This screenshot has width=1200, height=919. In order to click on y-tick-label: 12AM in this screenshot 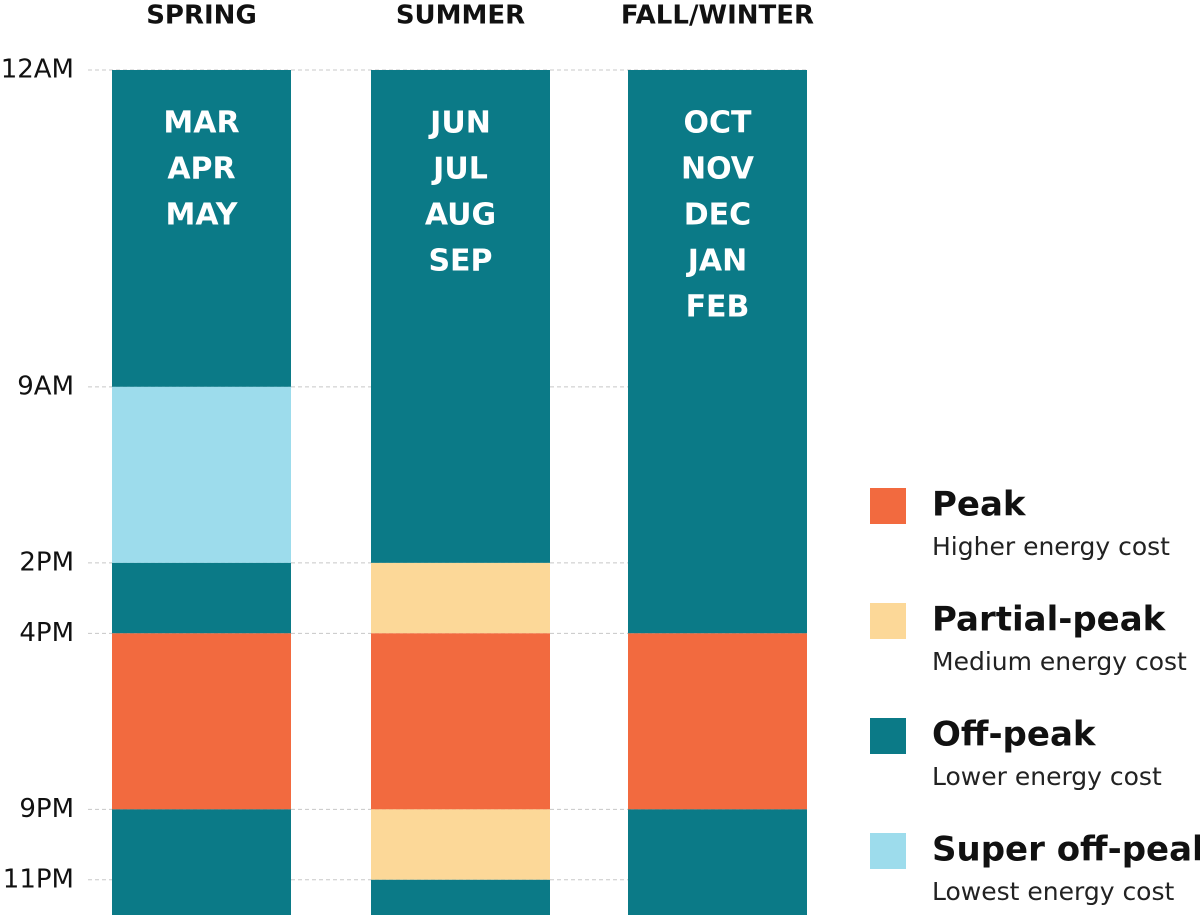, I will do `click(37, 70)`.